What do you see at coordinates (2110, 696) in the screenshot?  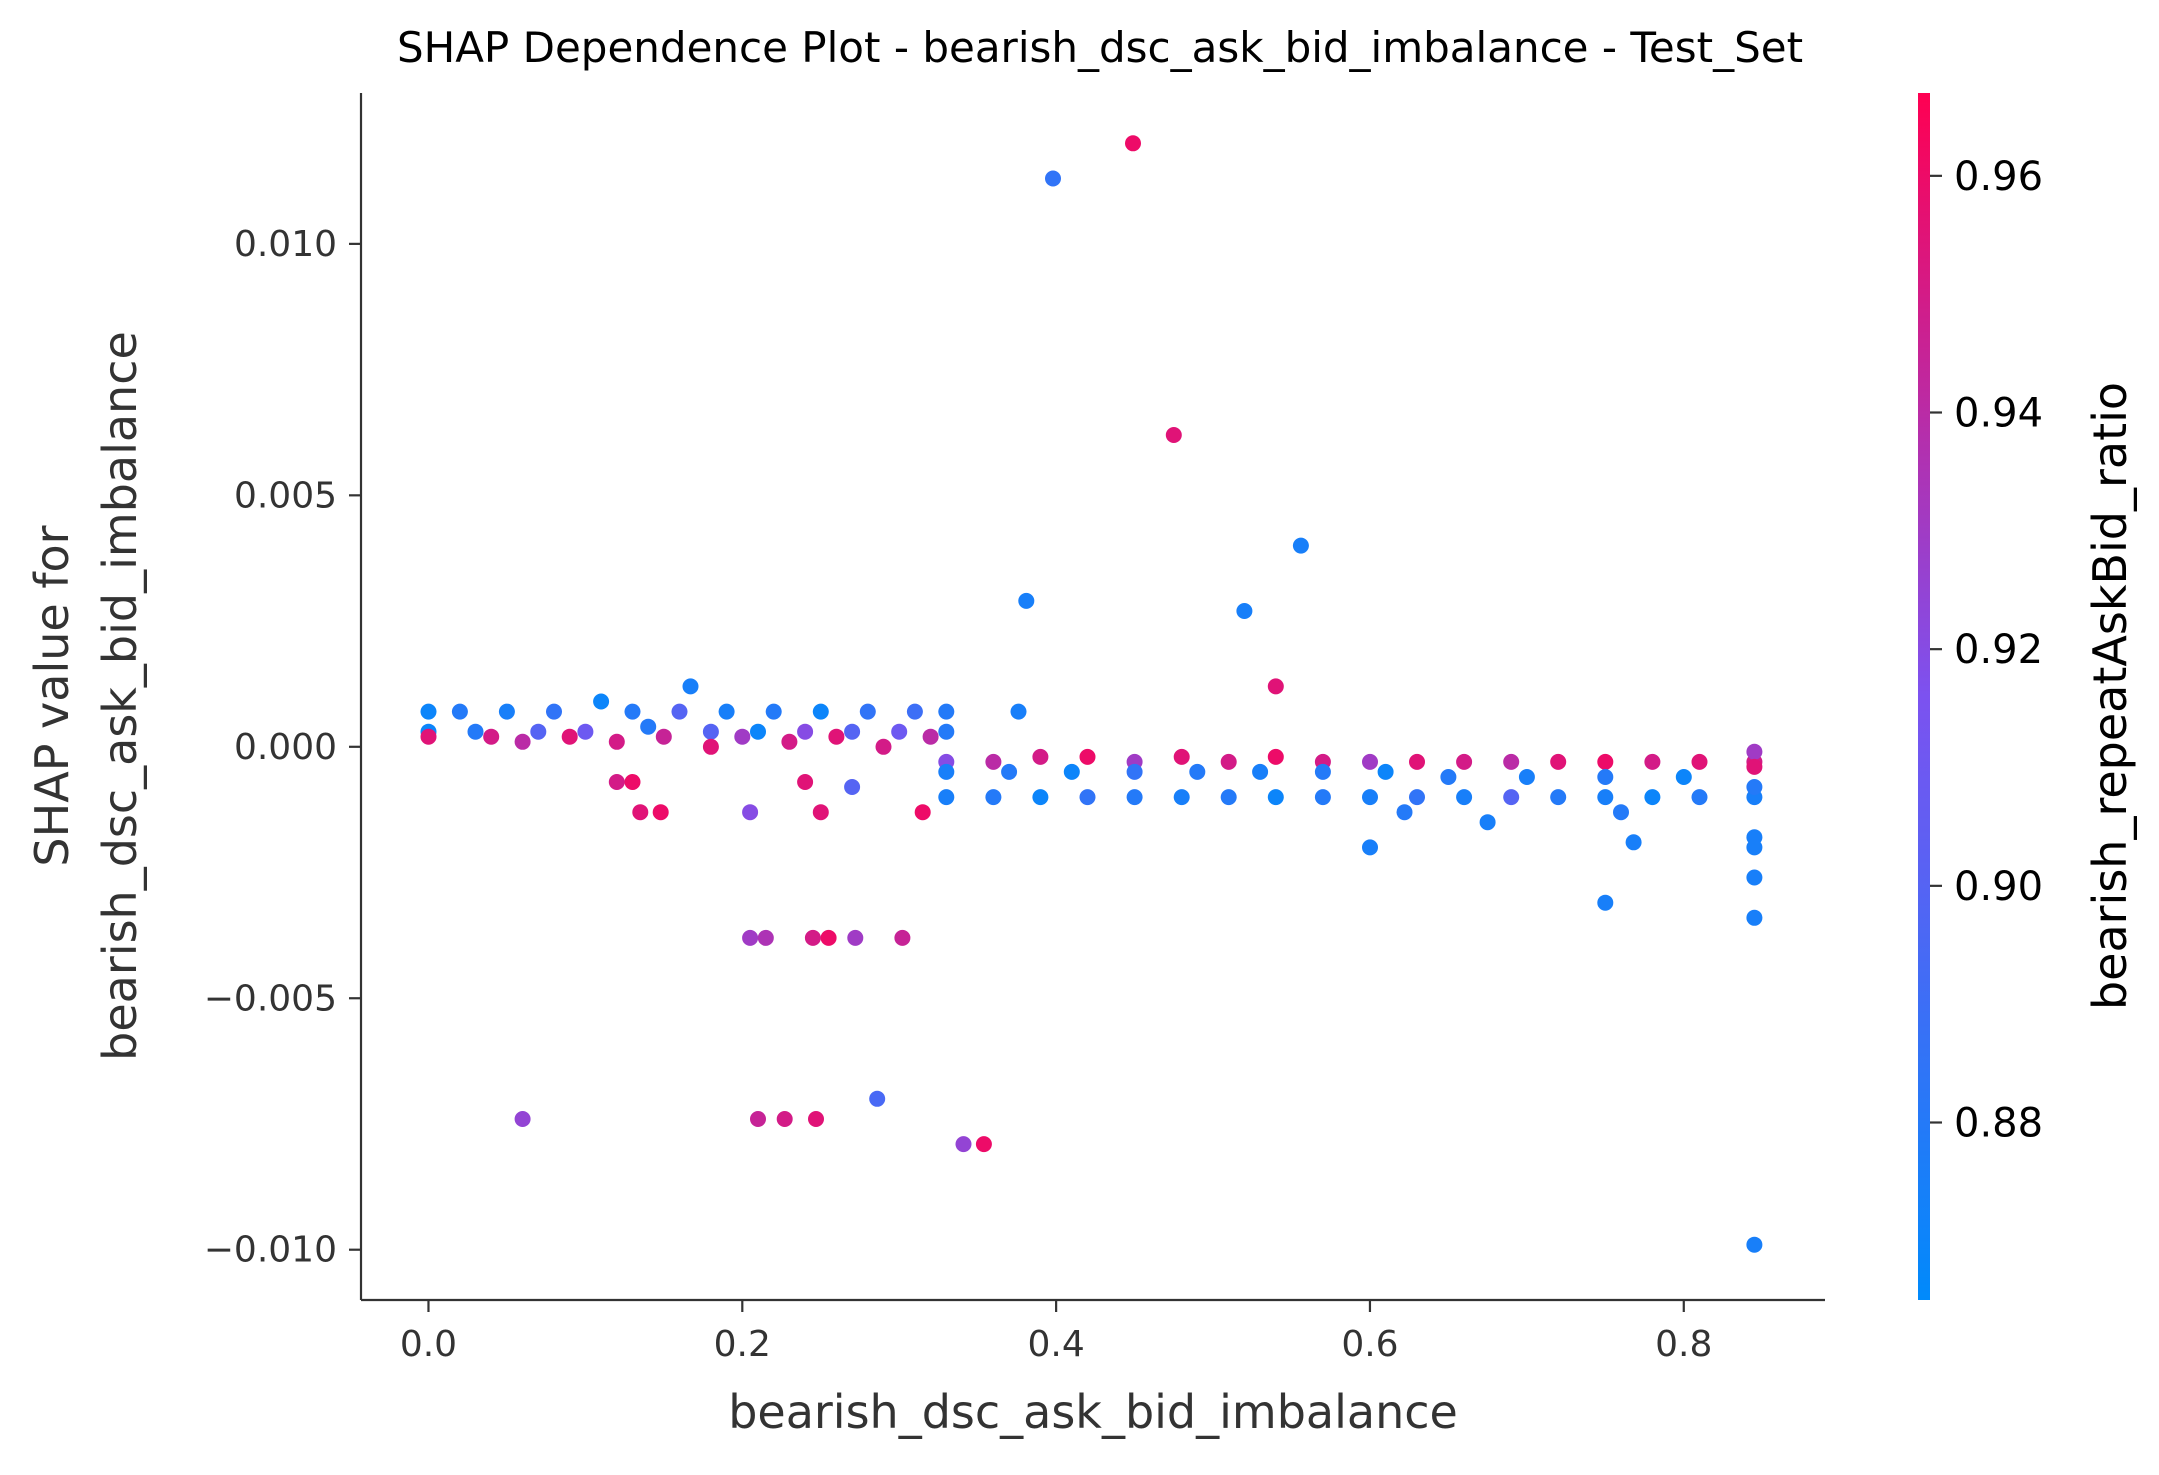 I see `colorbar-label: bearish_repeatAskBid_ratio` at bounding box center [2110, 696].